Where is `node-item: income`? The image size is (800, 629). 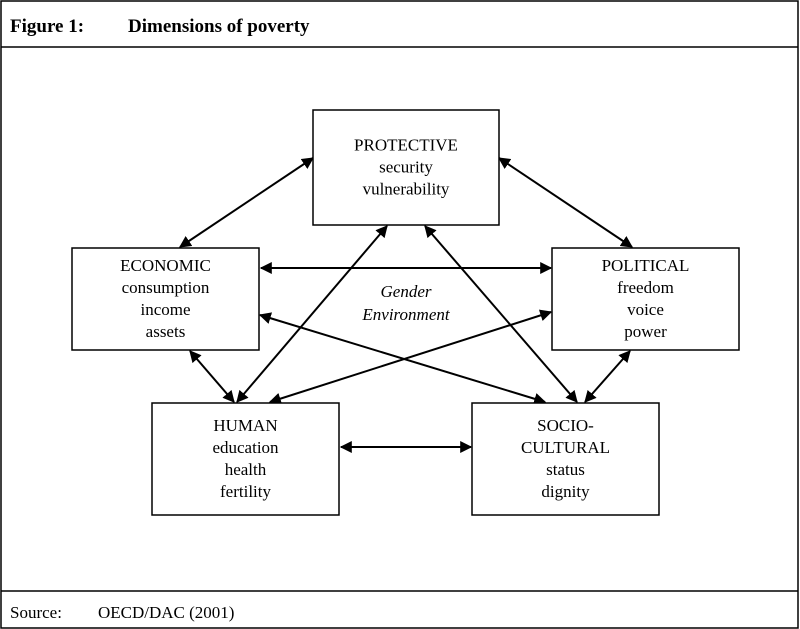
node-item: income is located at coordinates (165, 309).